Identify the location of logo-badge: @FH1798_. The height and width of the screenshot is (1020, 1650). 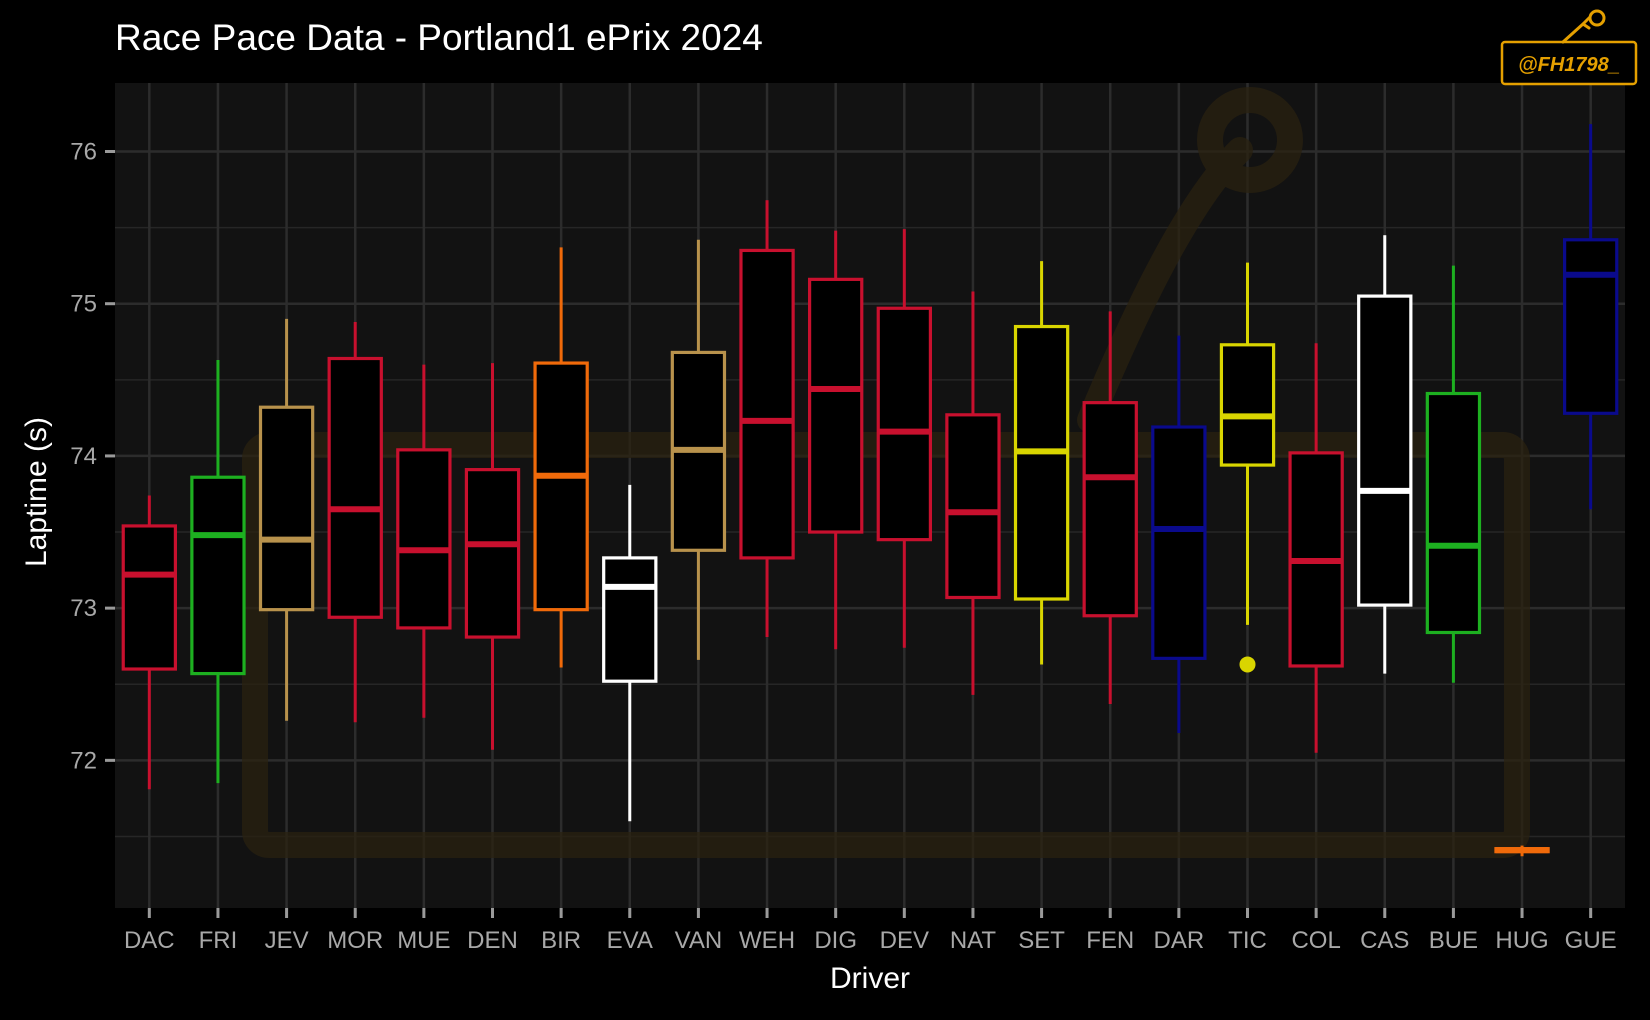
(1569, 47).